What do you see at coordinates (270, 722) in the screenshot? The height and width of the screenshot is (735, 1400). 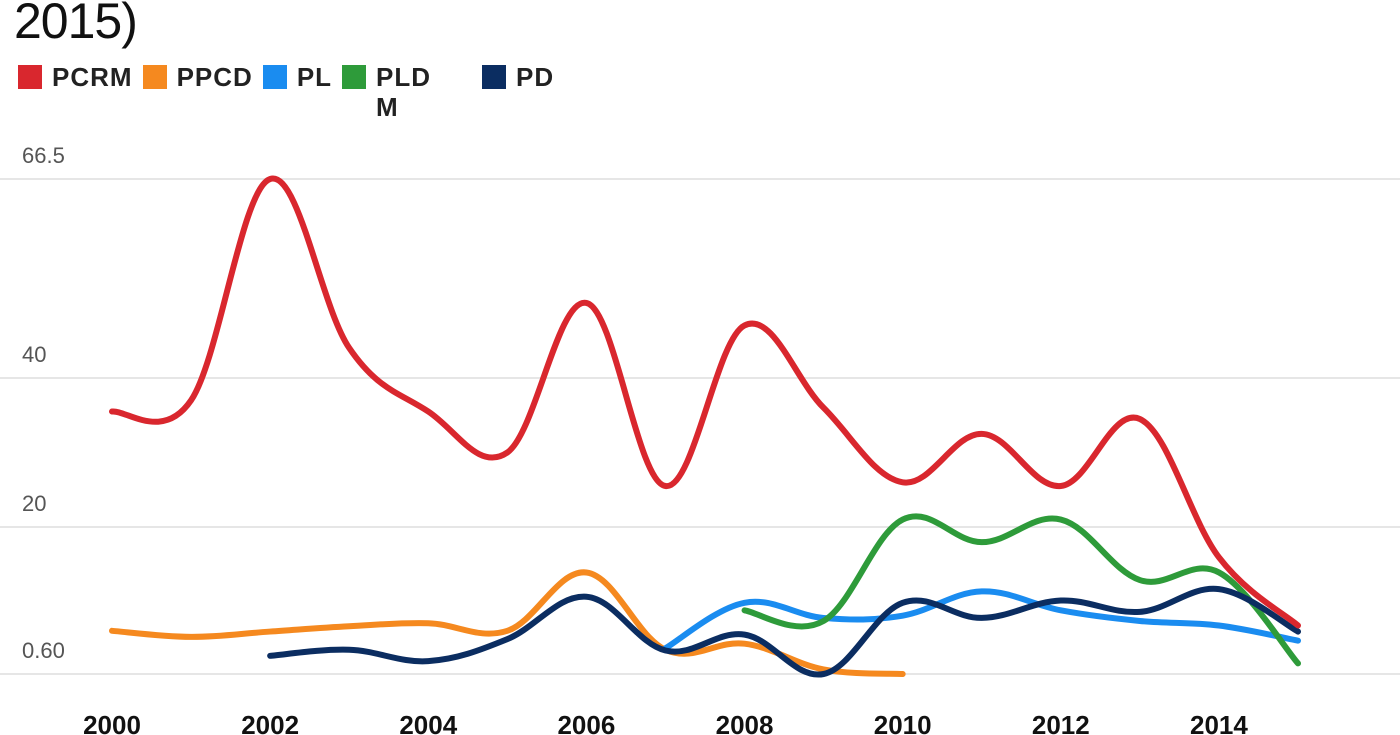 I see `x-tick-label: 2002` at bounding box center [270, 722].